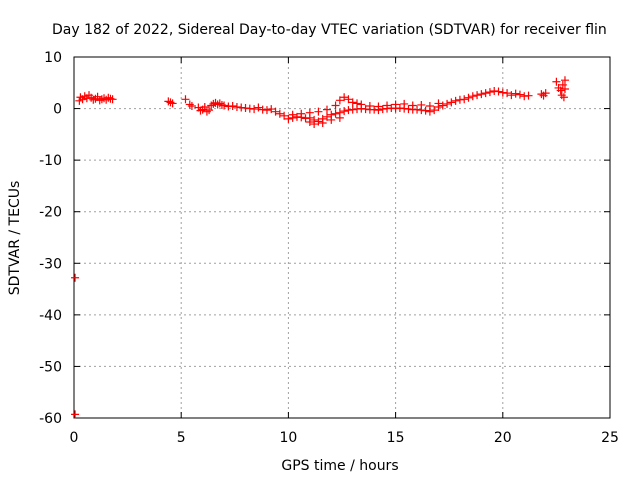  I want to click on x-tick-label: 20, so click(503, 438).